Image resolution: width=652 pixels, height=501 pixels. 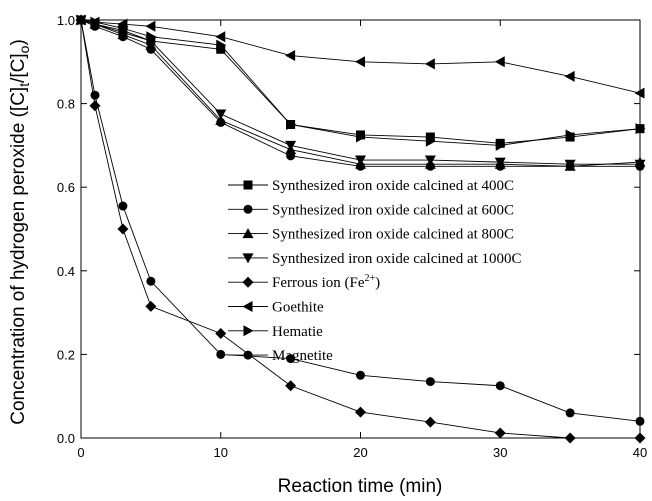 I want to click on x-tick-label: 20, so click(x=360, y=452).